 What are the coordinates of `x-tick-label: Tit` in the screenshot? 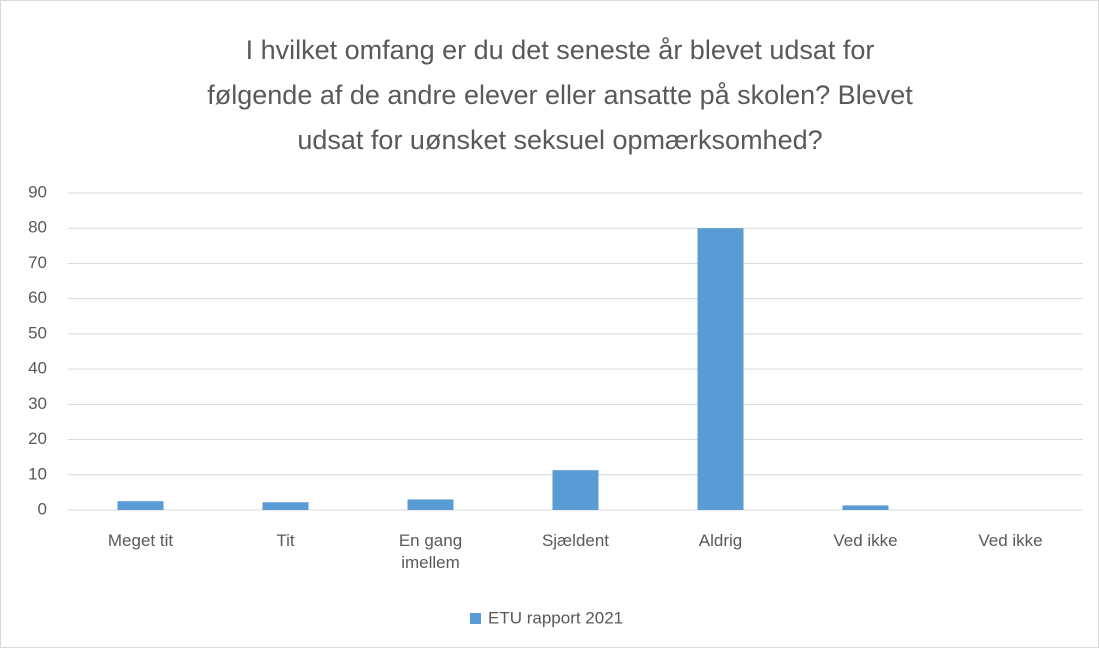 It's located at (285, 540).